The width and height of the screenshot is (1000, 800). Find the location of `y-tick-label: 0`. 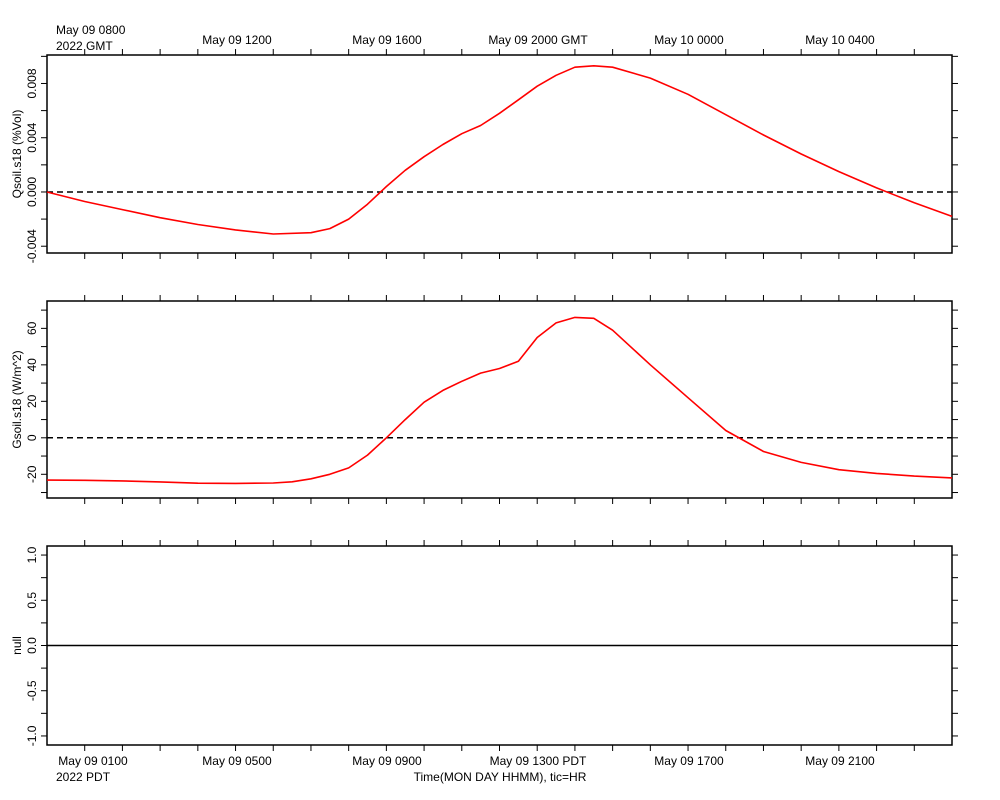

y-tick-label: 0 is located at coordinates (32, 437).